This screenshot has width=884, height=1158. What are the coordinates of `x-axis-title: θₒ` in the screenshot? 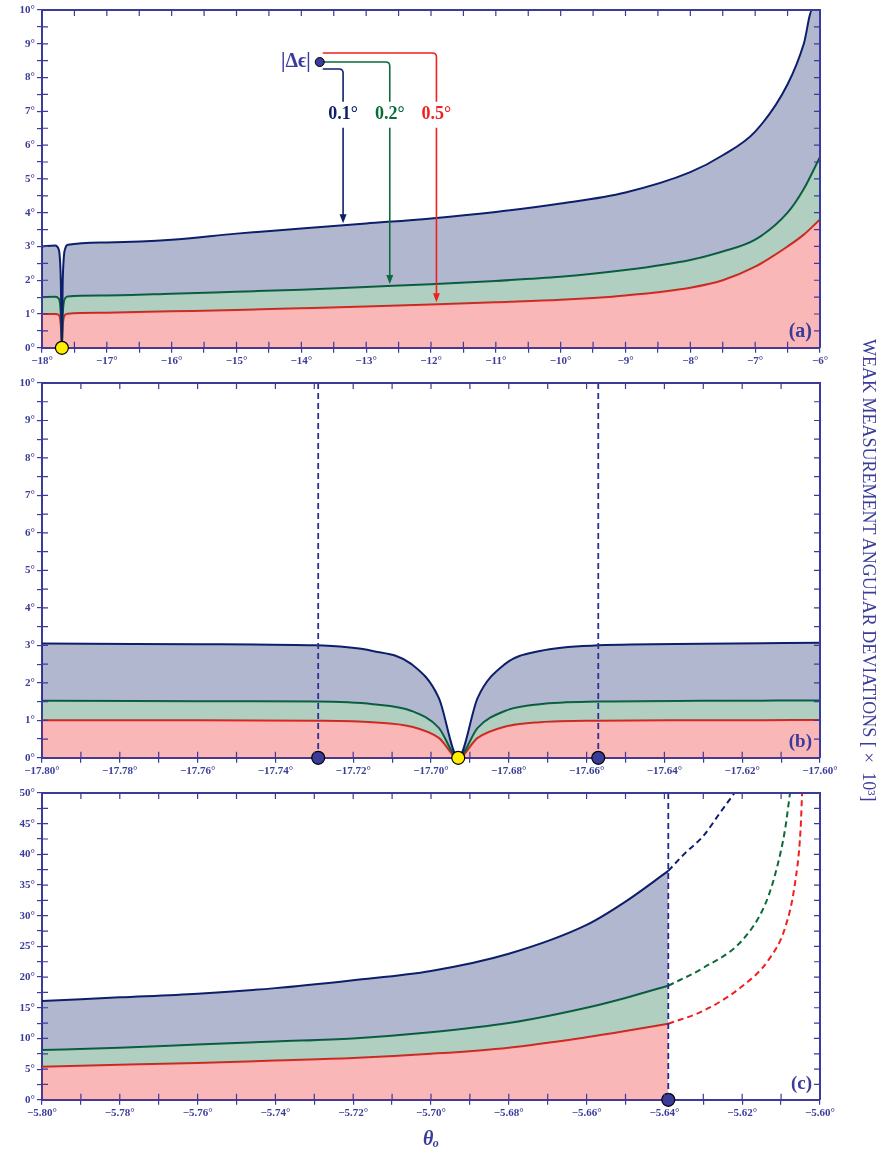 It's located at (431, 1138).